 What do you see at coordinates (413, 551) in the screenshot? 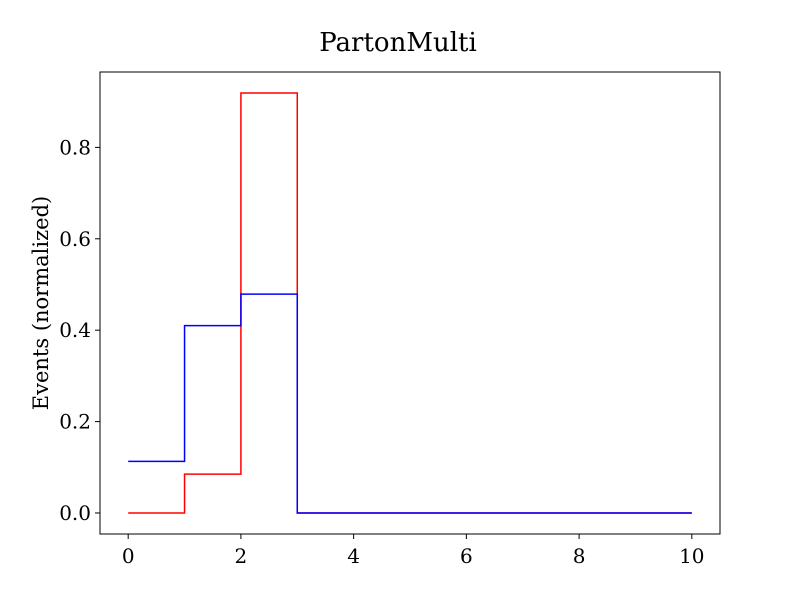
I see `x-axis: 0 2 4 6 8 10` at bounding box center [413, 551].